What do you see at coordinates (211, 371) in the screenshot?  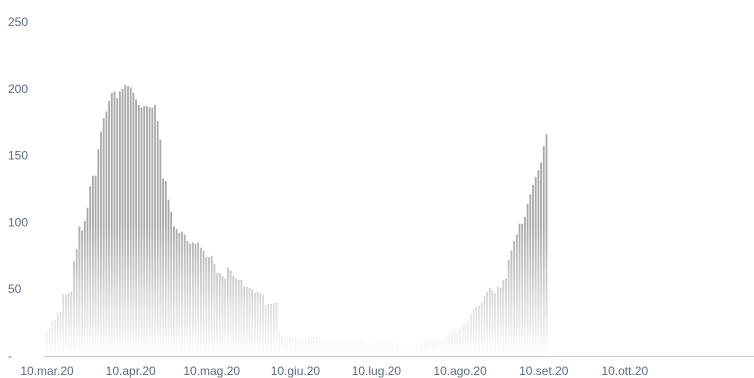 I see `x-tick-label: 10.mag.20` at bounding box center [211, 371].